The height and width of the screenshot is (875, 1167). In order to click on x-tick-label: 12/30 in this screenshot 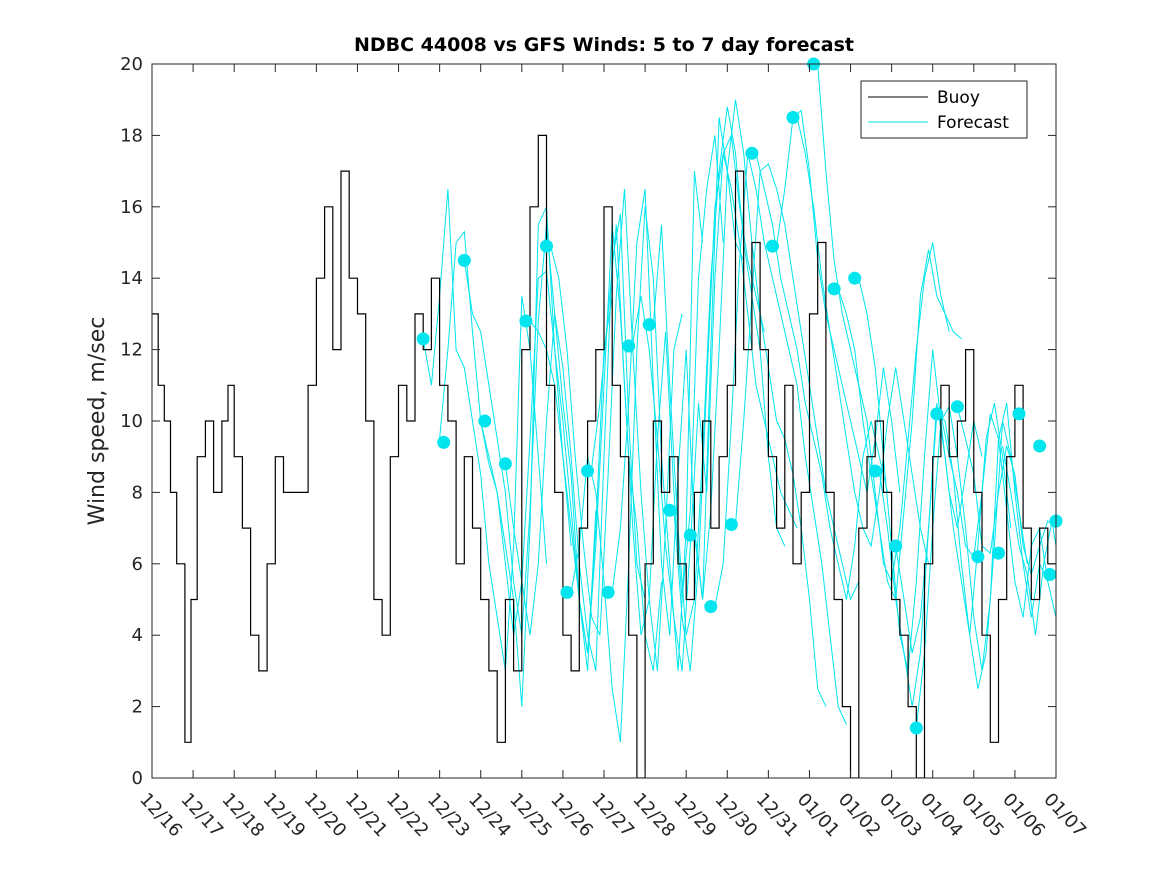, I will do `click(736, 815)`.